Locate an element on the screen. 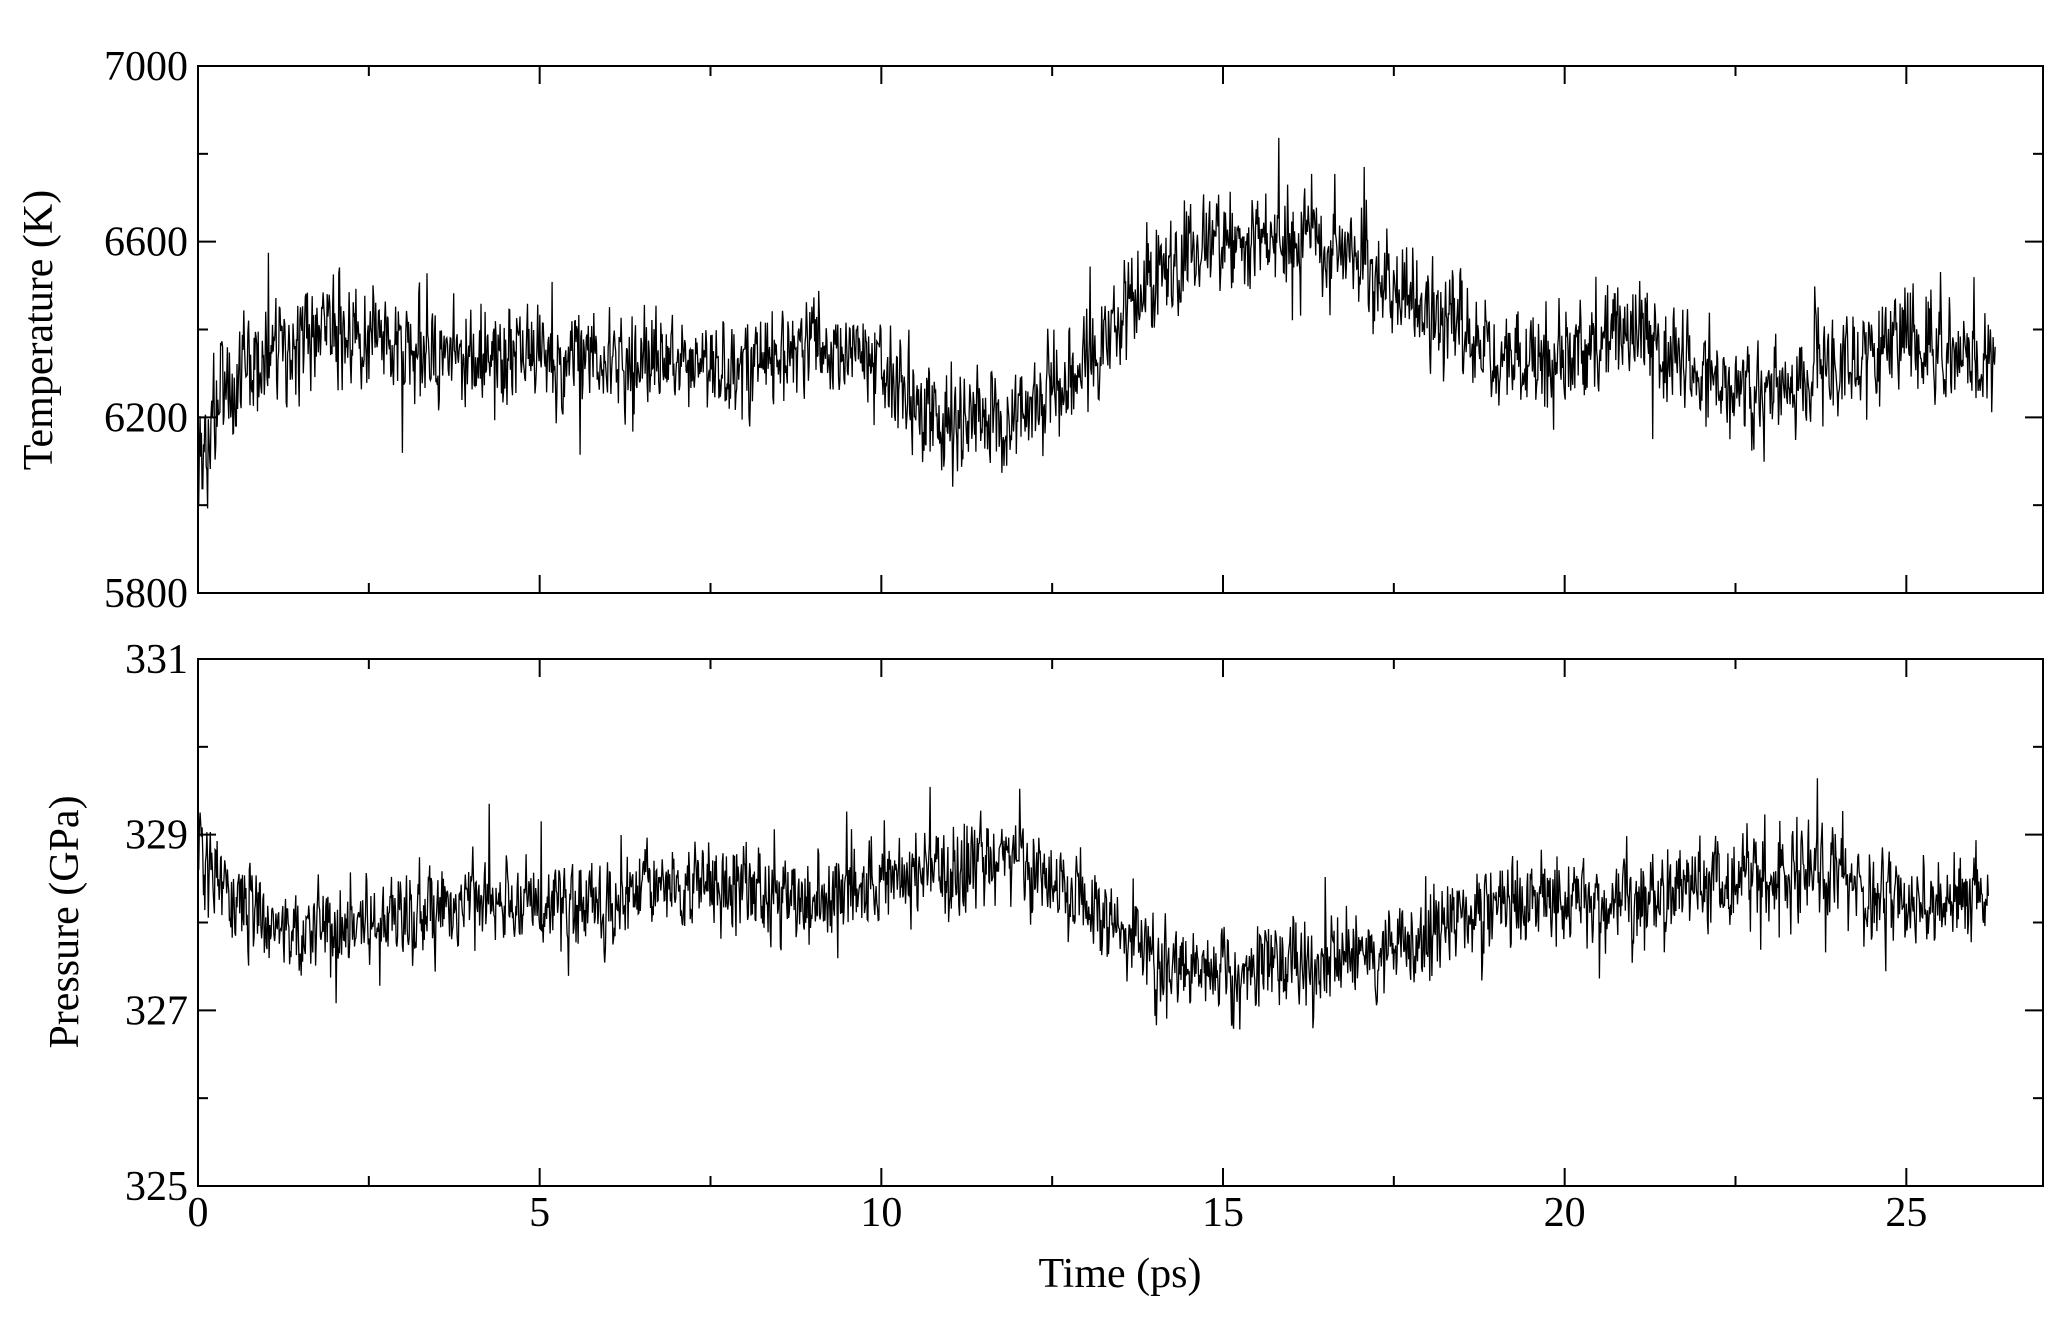 This screenshot has width=2053, height=1317. y-tick-label: 7000 is located at coordinates (146, 67).